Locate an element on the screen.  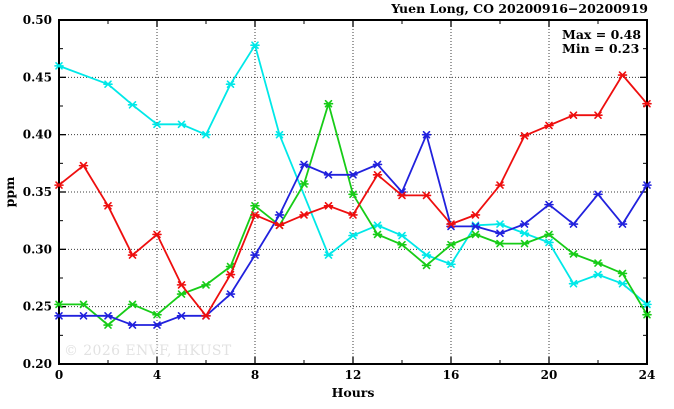
x-tick-label: 0 is located at coordinates (59, 375).